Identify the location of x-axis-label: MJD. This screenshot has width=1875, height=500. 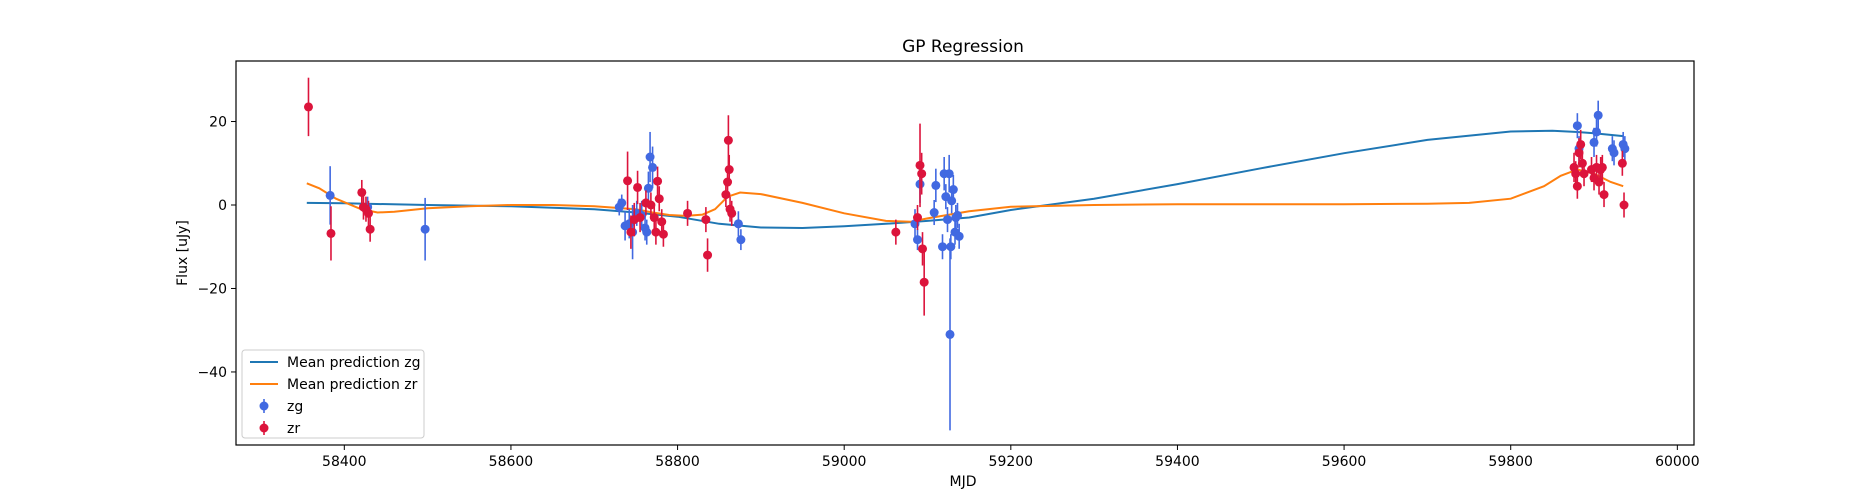
(963, 482).